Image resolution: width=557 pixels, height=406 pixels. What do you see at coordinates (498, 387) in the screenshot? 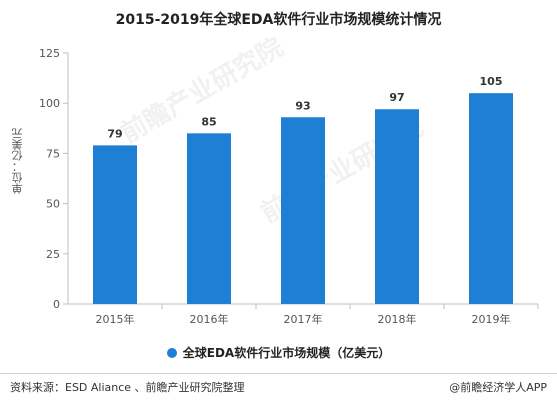
I see `credit-note: @前瞻经济学人APP` at bounding box center [498, 387].